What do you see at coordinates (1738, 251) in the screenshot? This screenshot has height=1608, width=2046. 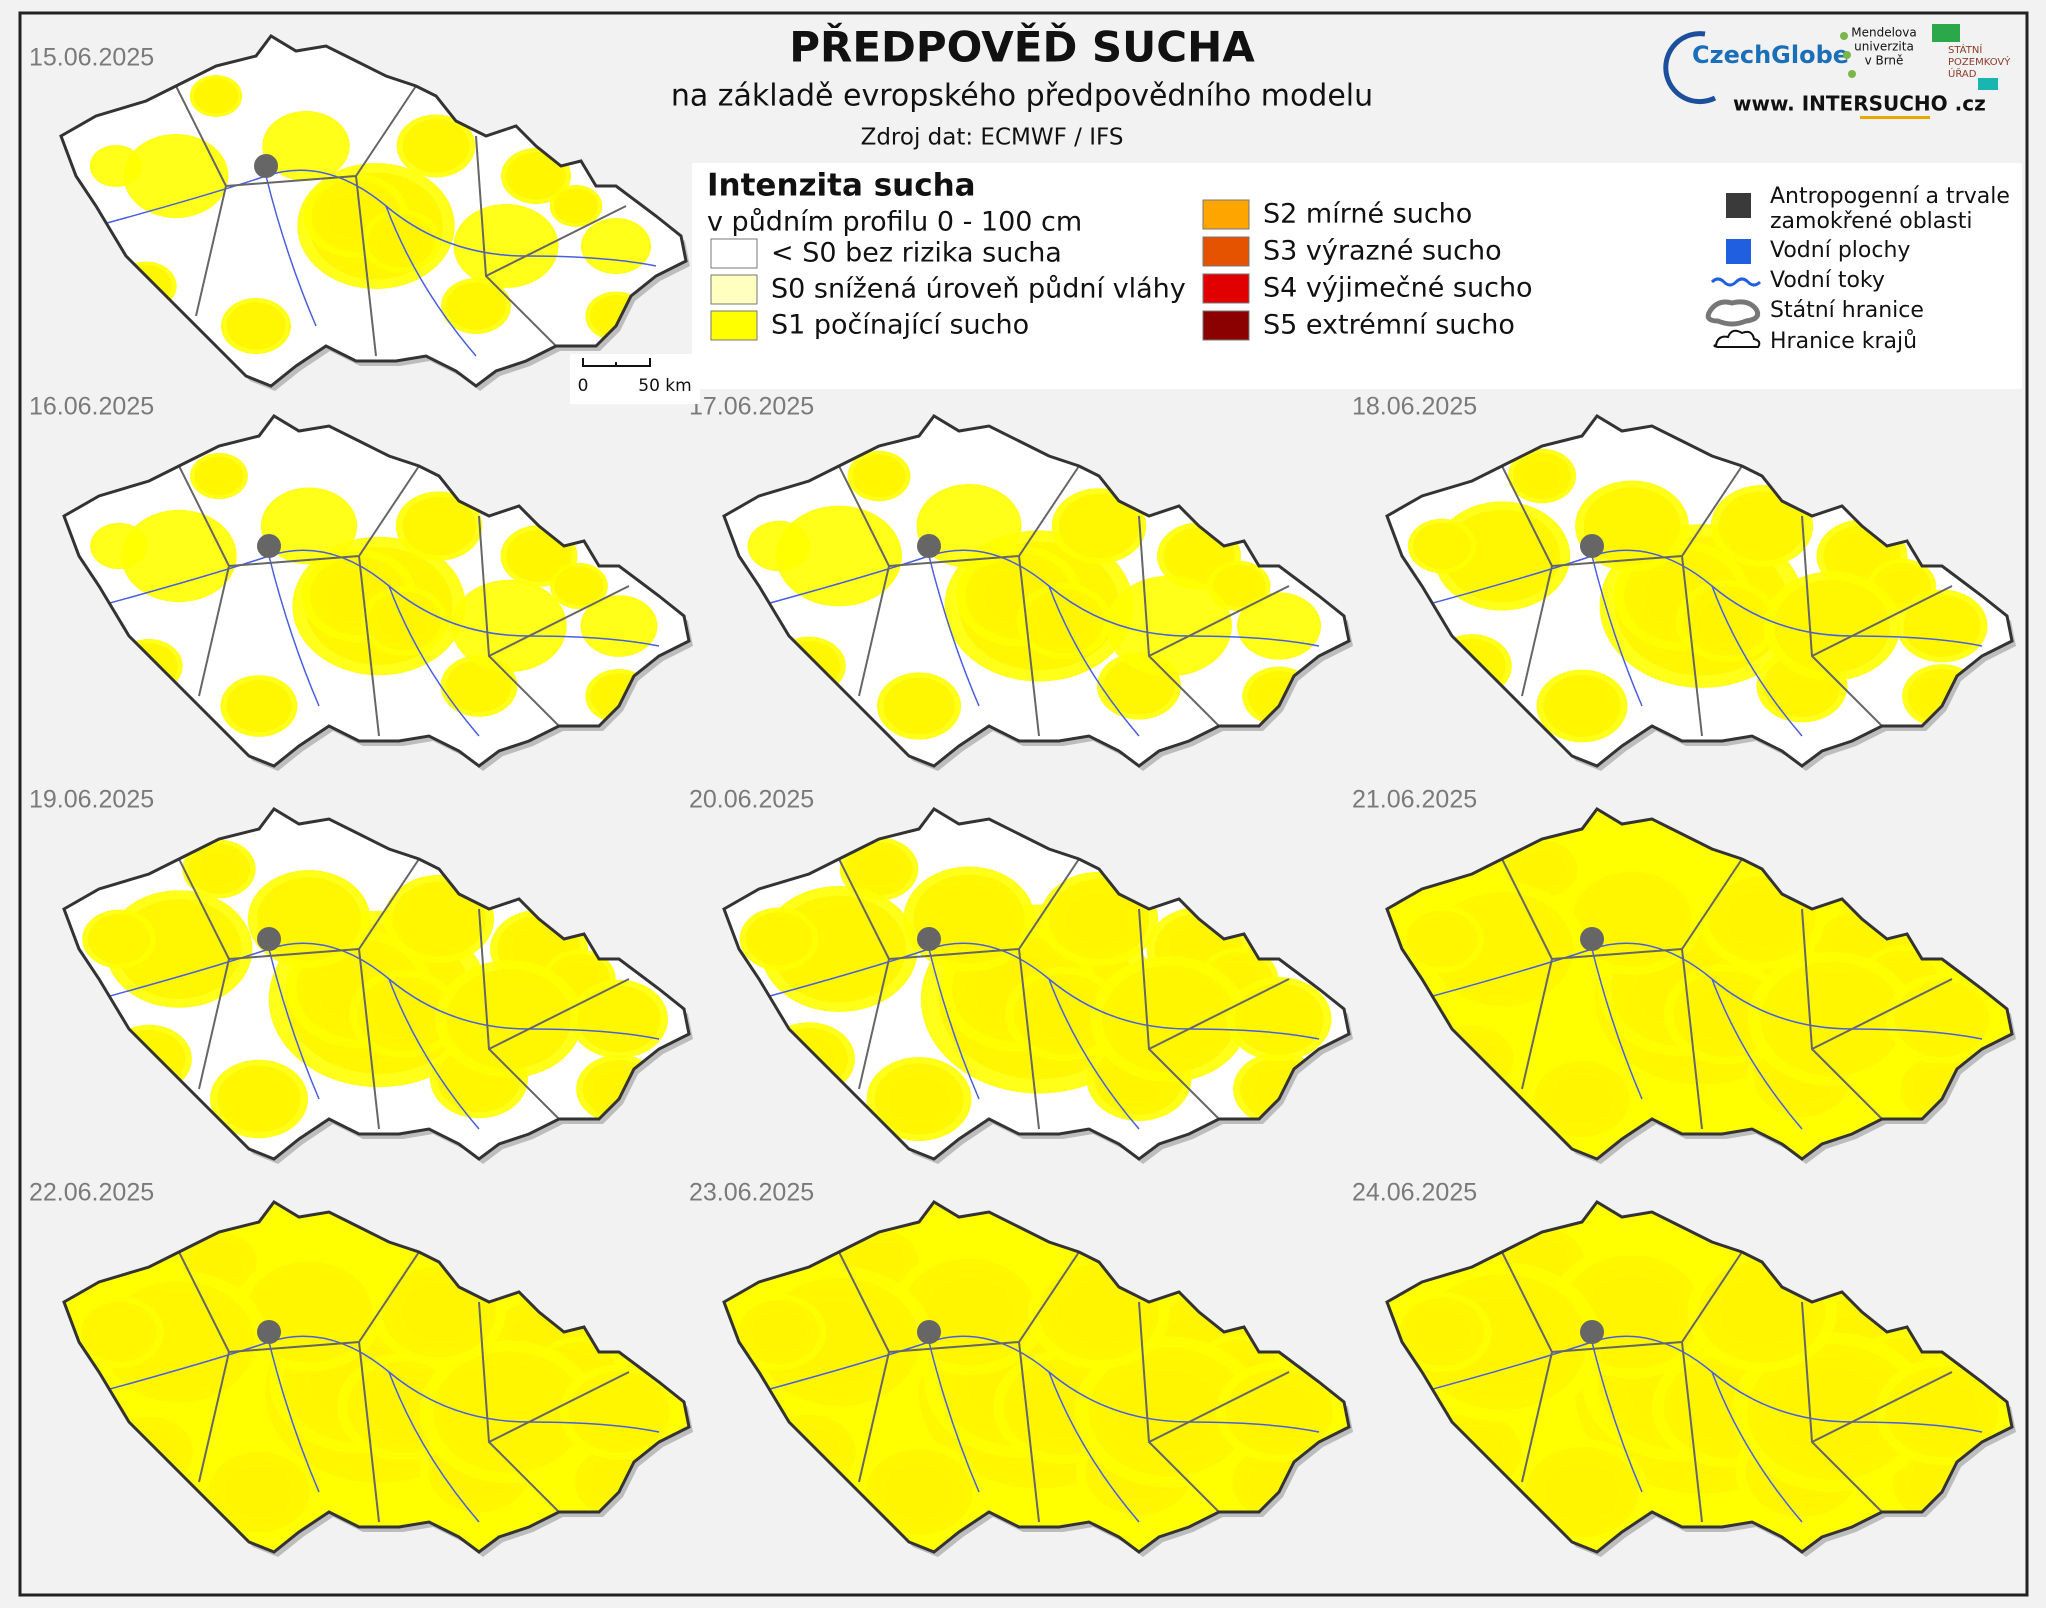 I see `water-swatch` at bounding box center [1738, 251].